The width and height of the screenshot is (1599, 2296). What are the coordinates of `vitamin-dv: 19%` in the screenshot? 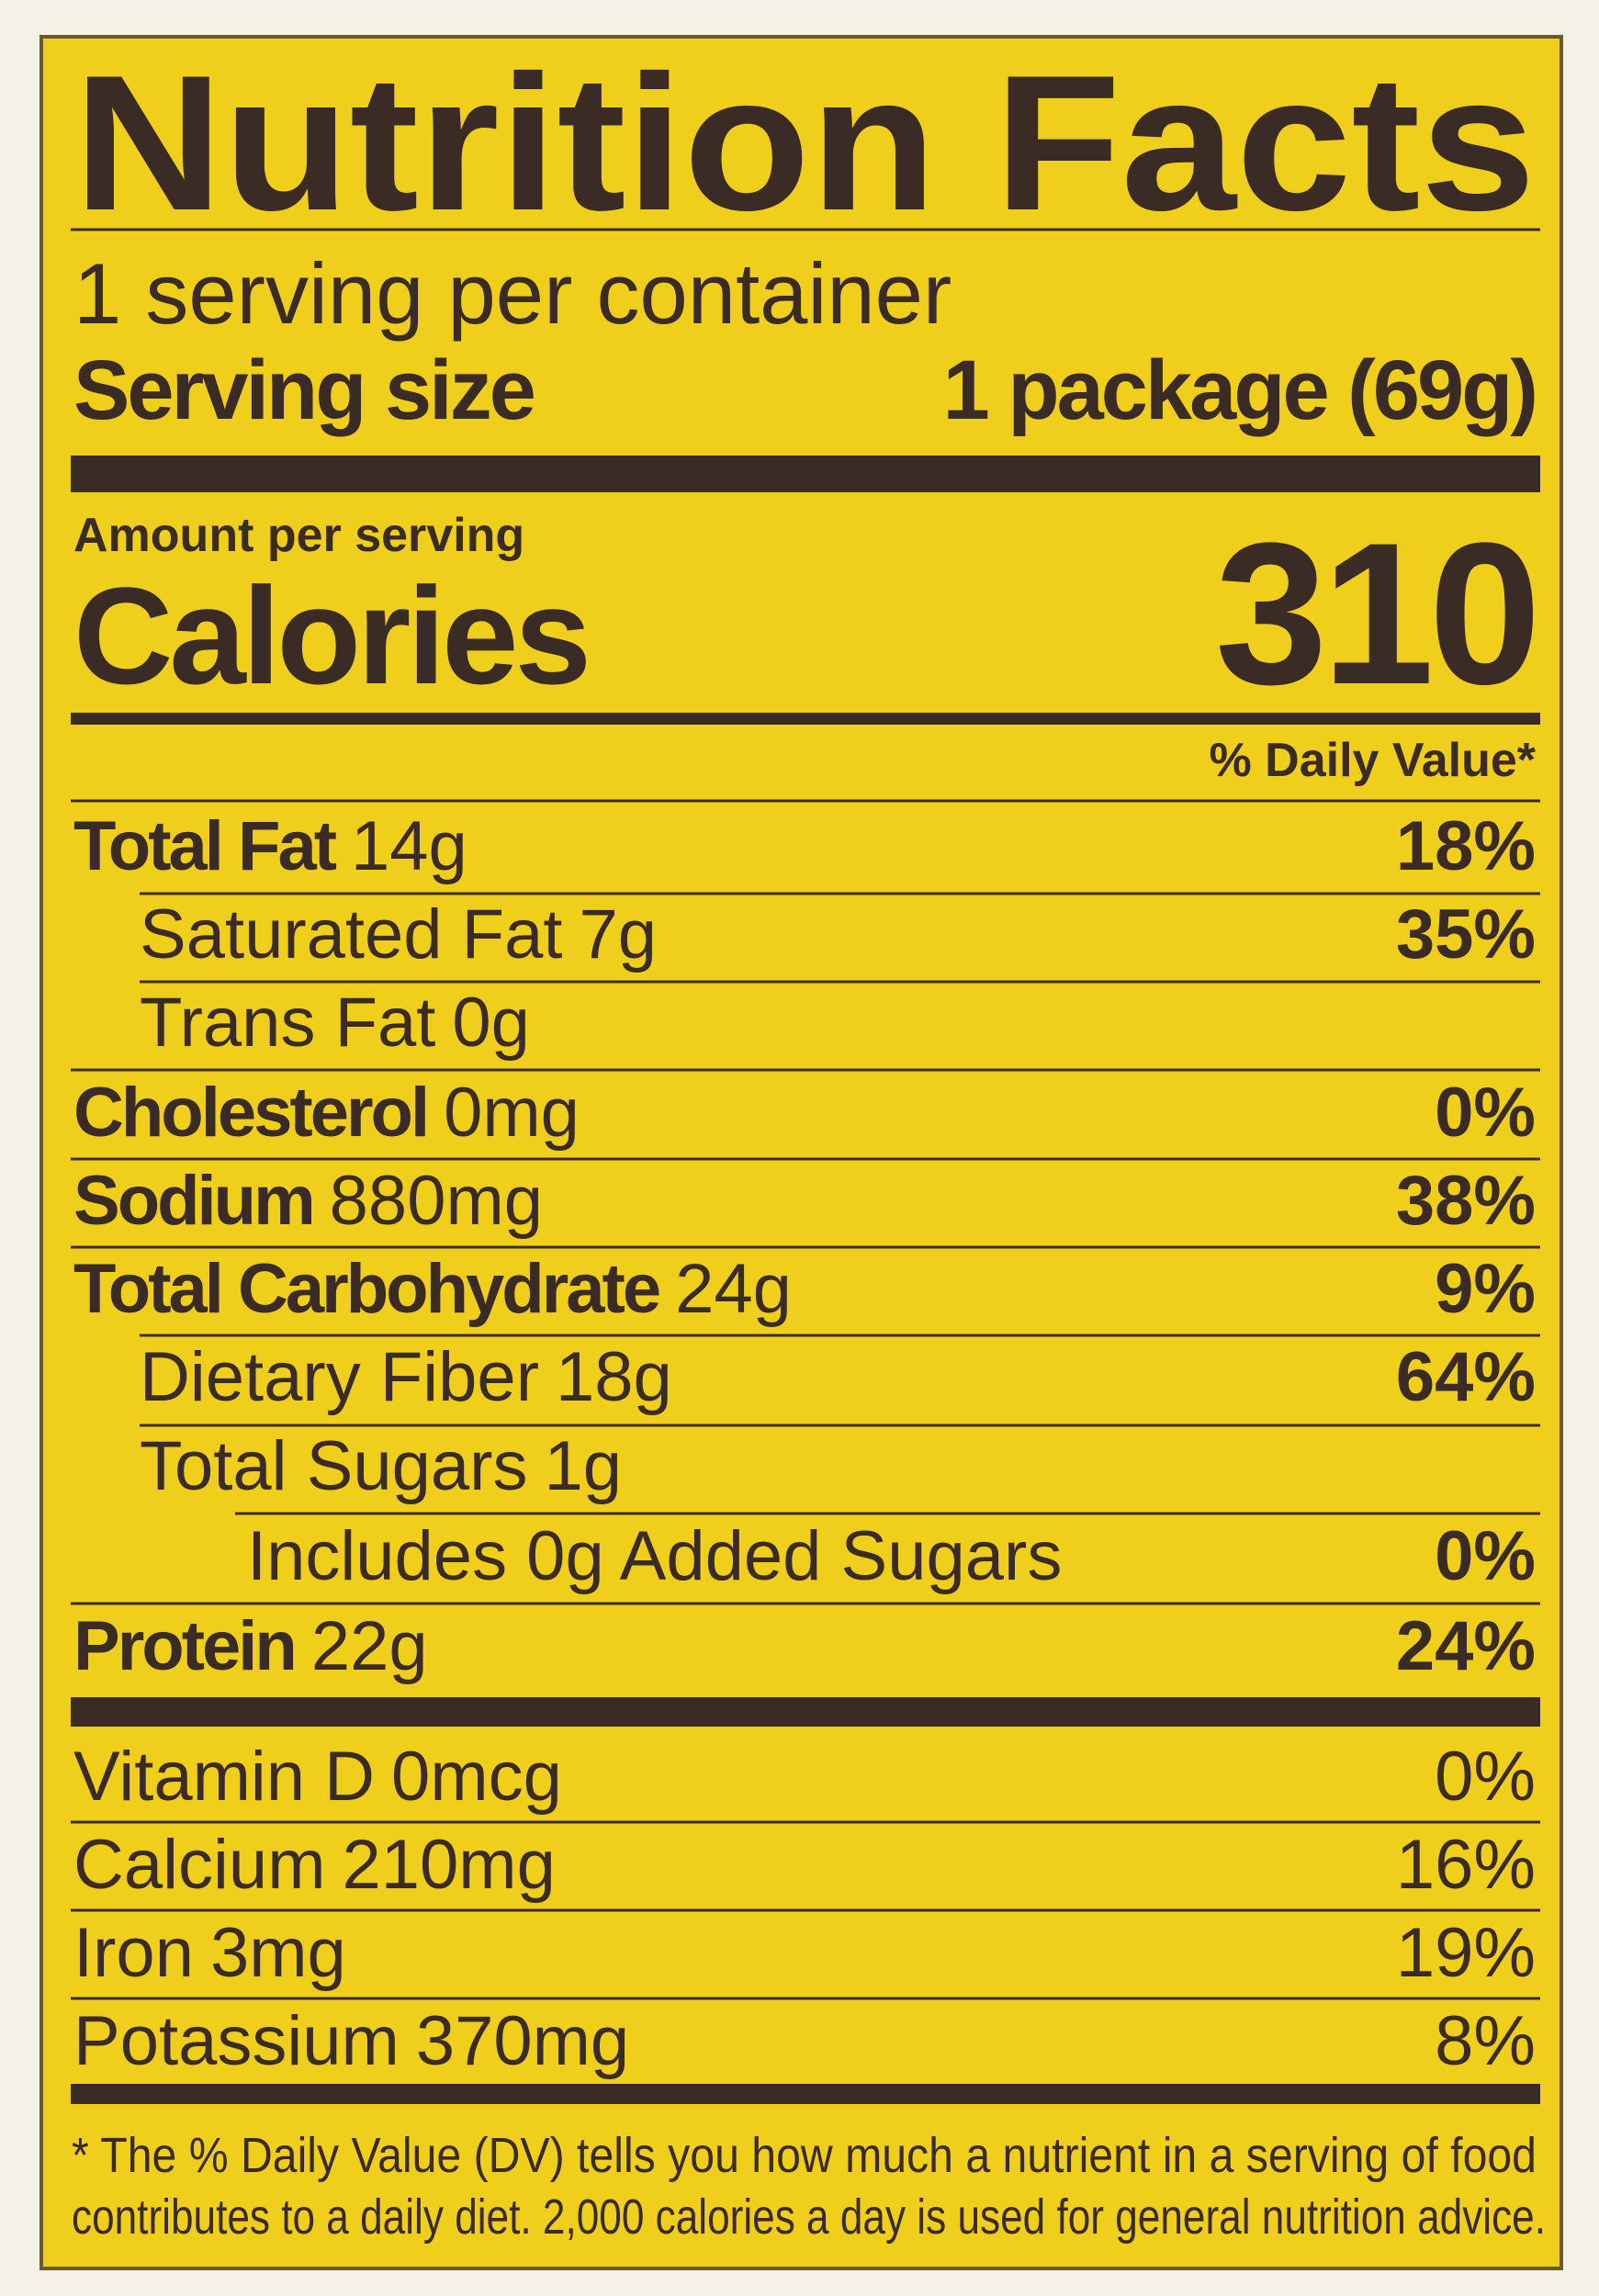 It's located at (1466, 1953).